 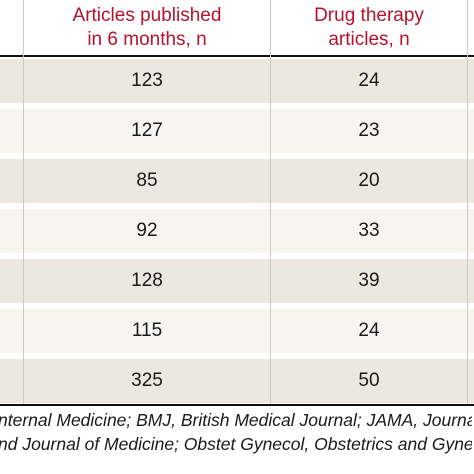 I want to click on header-articles-published-line2: in 6 months, n, so click(x=147, y=39).